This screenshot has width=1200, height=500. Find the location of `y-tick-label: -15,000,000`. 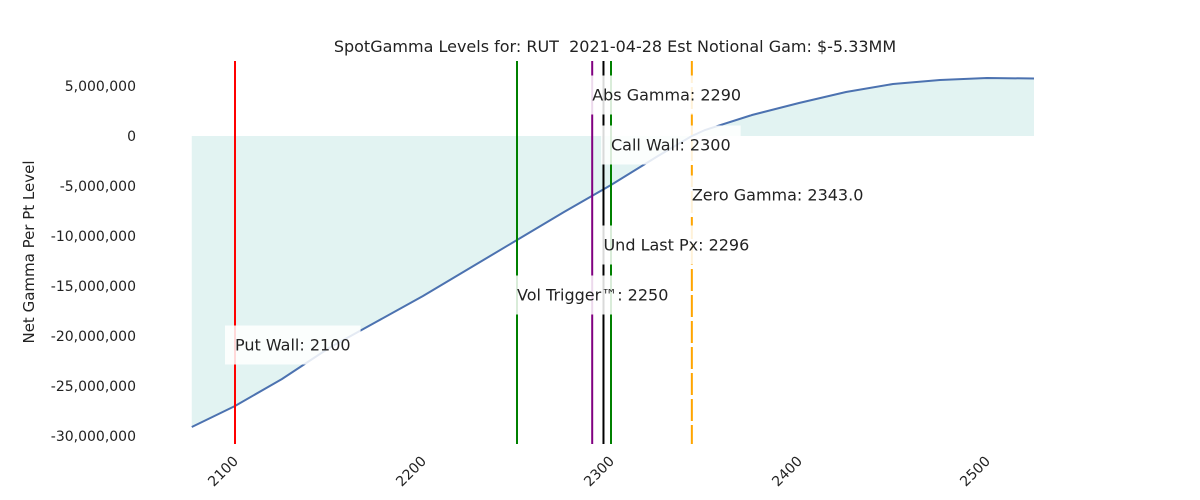

y-tick-label: -15,000,000 is located at coordinates (93, 287).